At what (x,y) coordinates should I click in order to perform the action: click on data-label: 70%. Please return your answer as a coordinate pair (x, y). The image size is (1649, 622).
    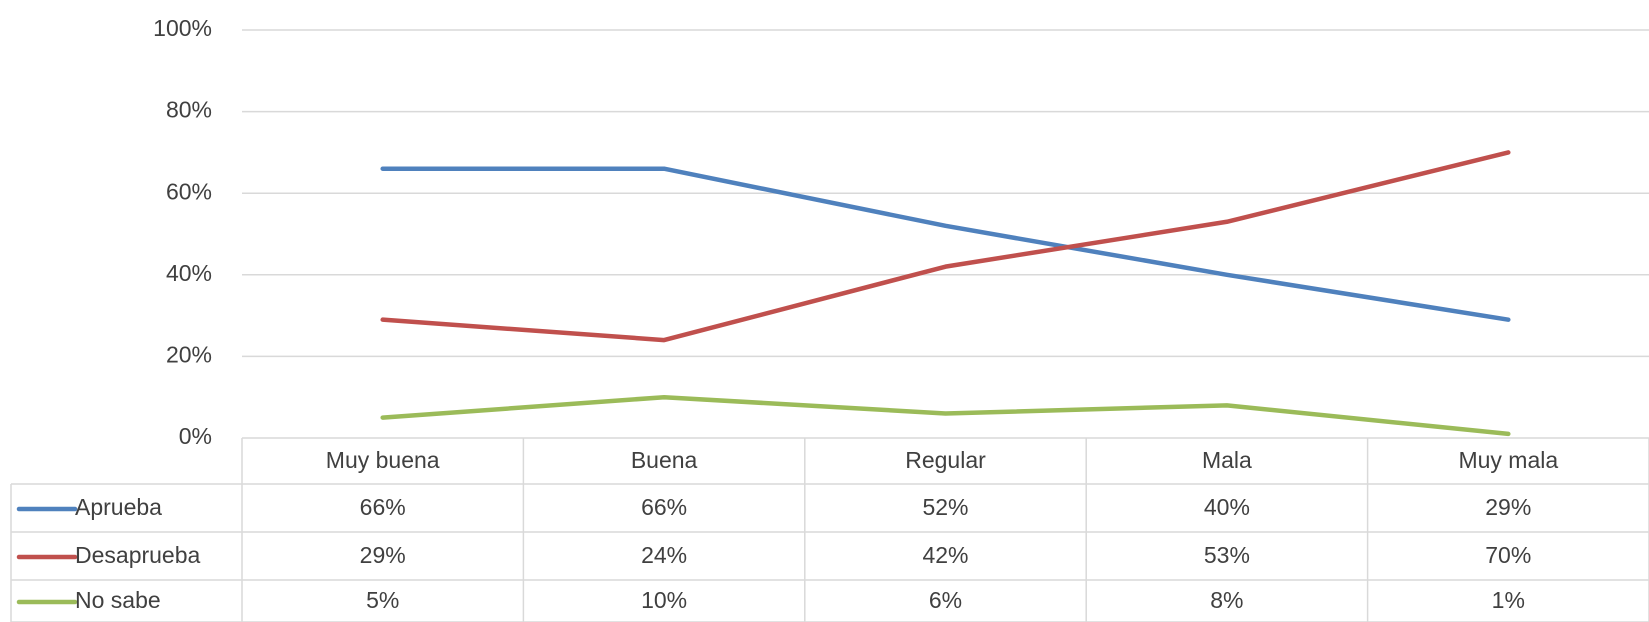
    Looking at the image, I should click on (1508, 555).